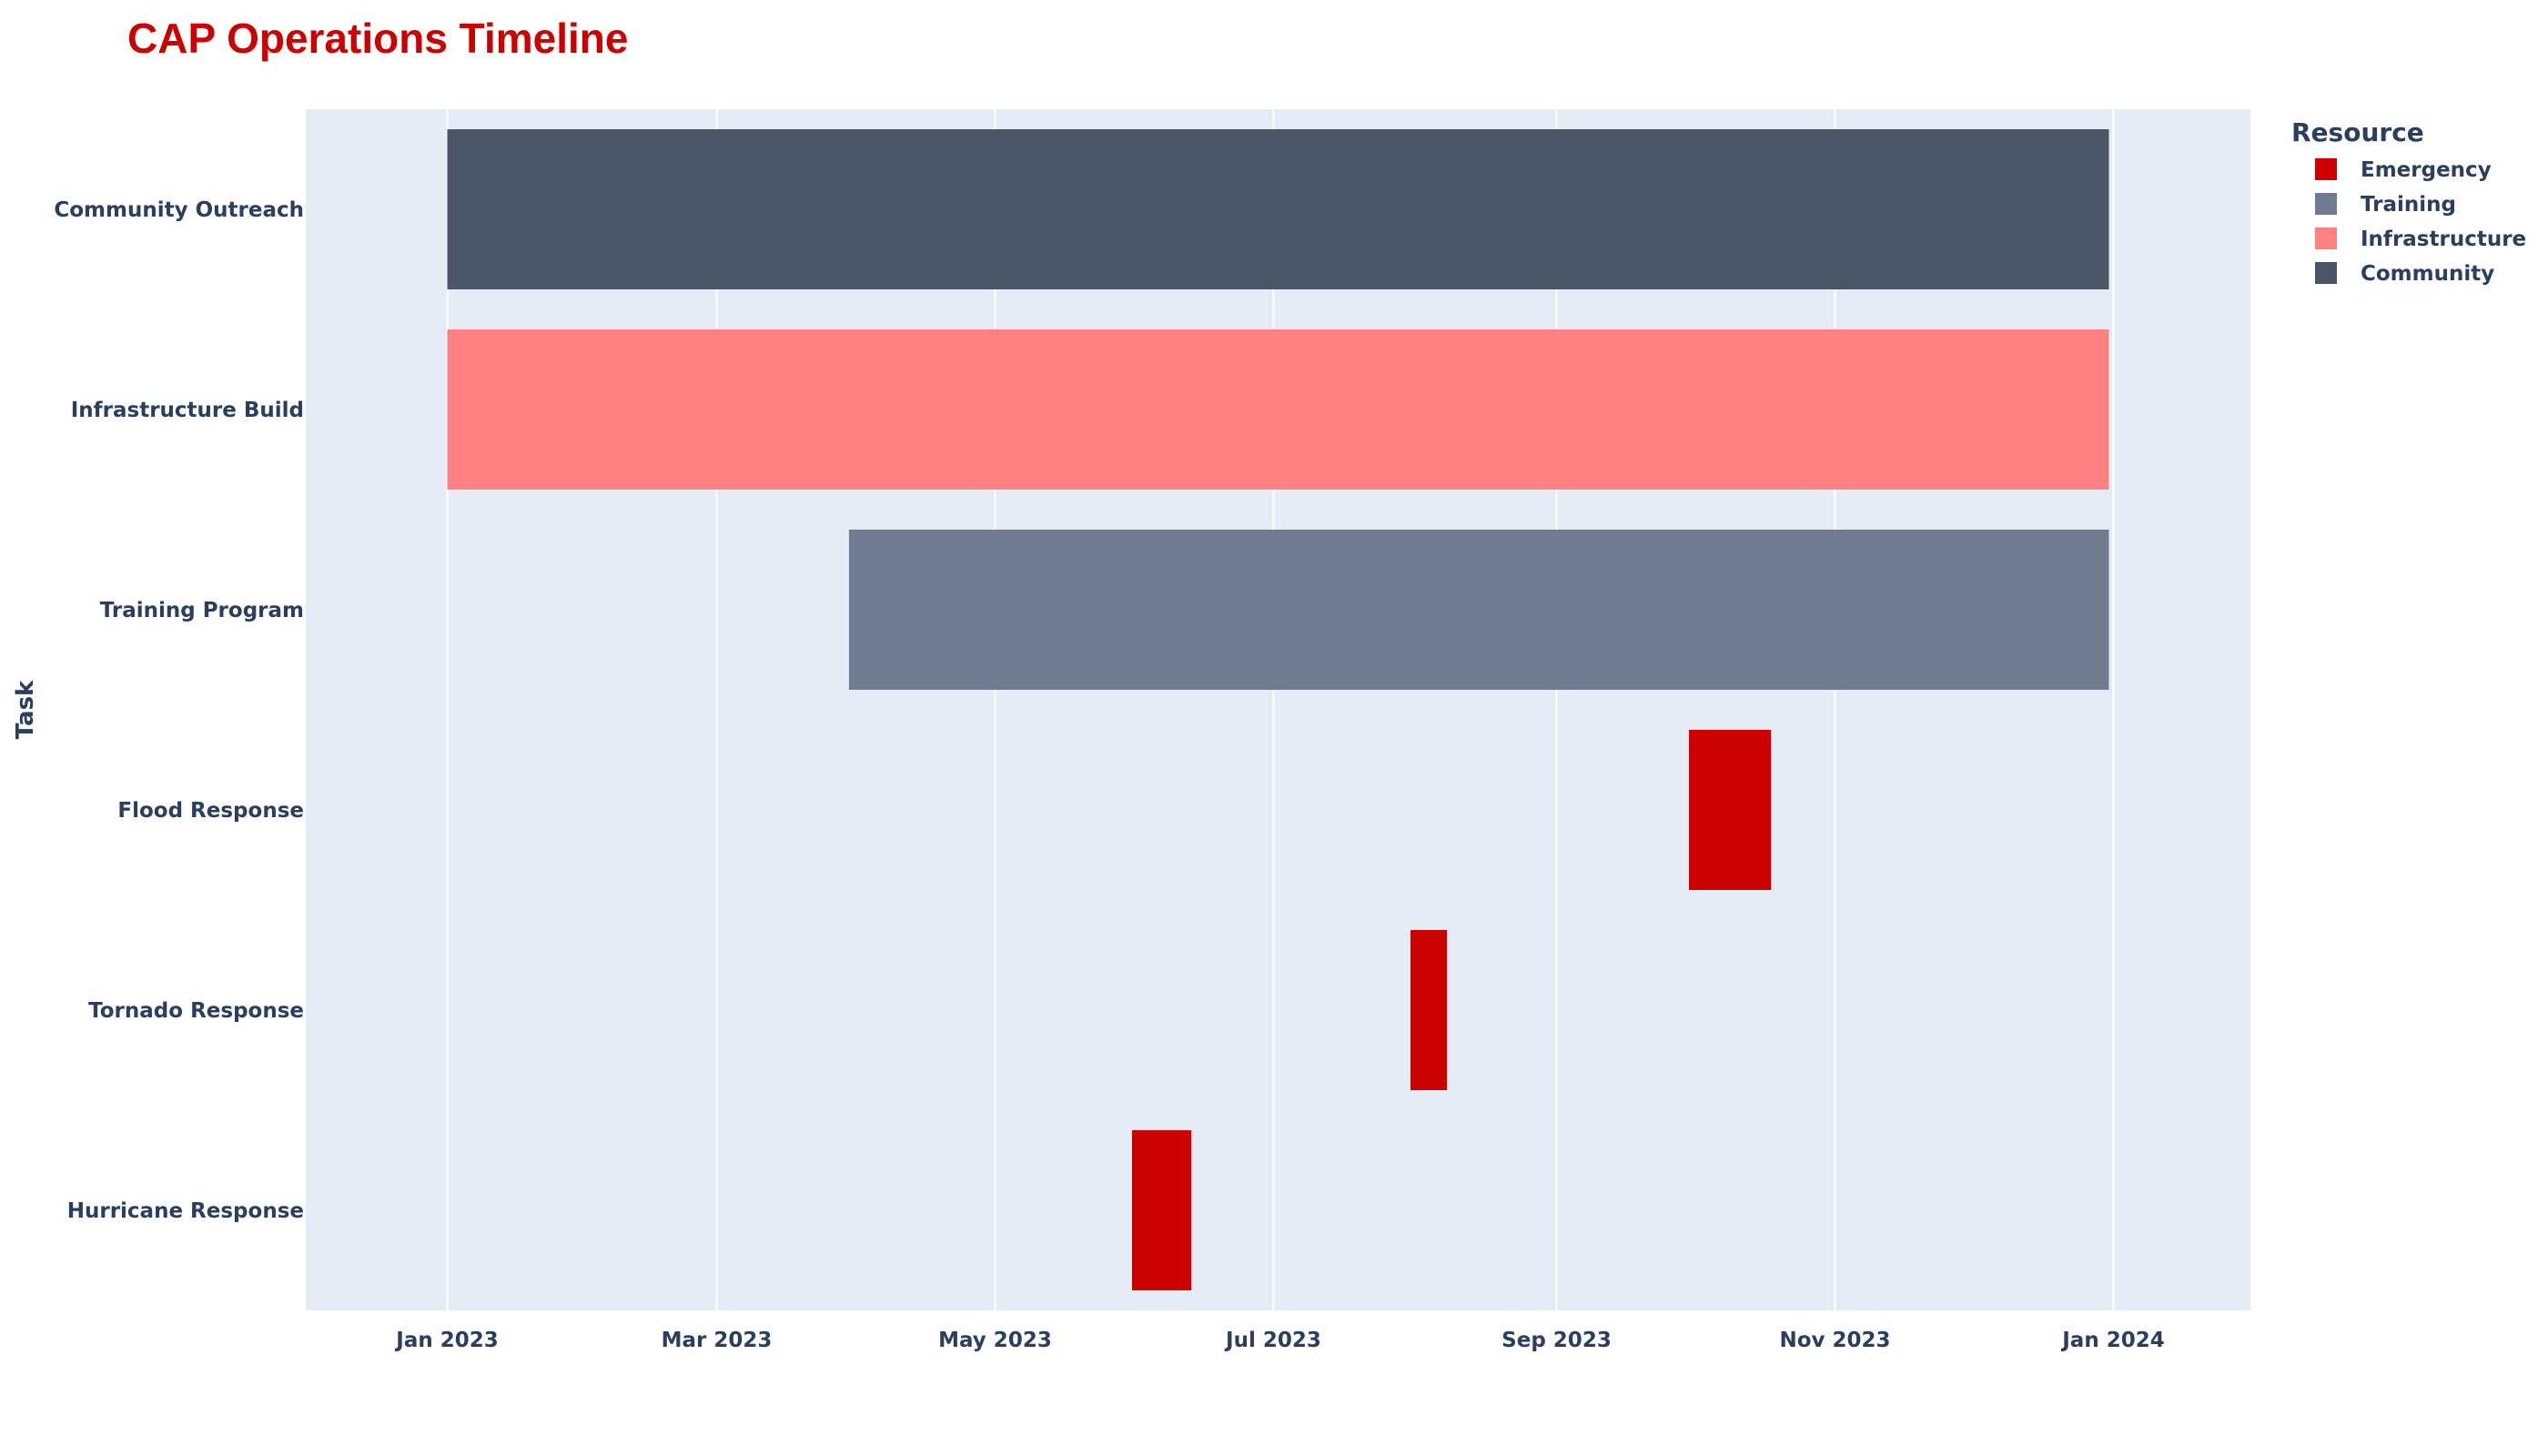 The height and width of the screenshot is (1456, 2548). I want to click on legend-item-1: Training, so click(2385, 205).